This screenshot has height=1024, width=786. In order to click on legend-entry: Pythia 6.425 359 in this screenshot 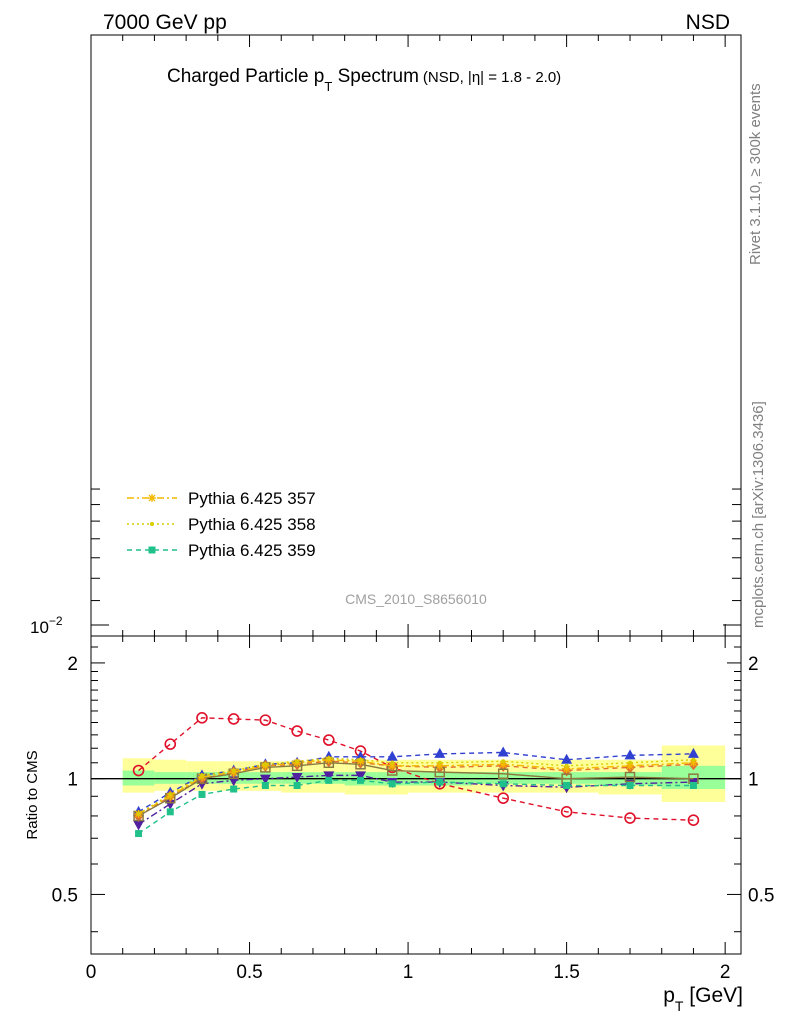, I will do `click(221, 550)`.